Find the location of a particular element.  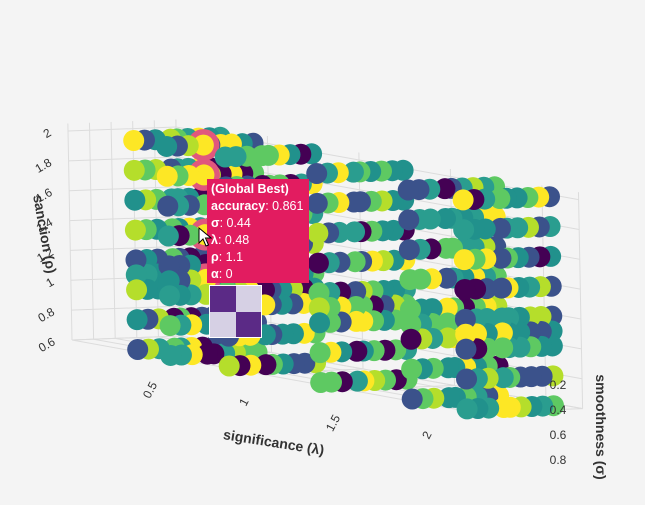

tooltip-row-sigma: σ: 0.44 is located at coordinates (231, 223).